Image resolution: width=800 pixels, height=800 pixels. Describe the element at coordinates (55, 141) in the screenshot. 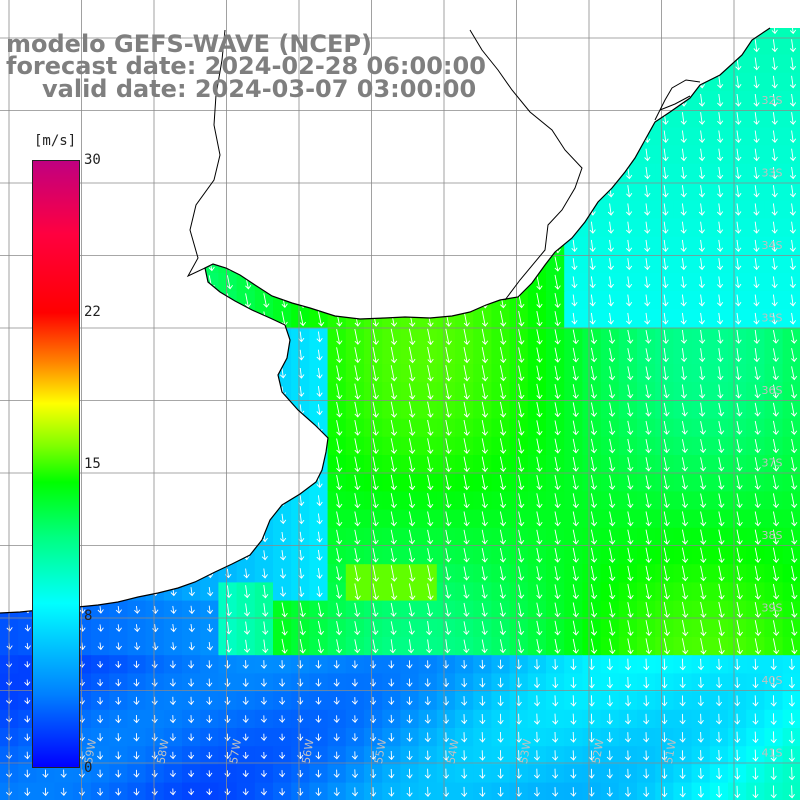

I see `colorbar-unit: [m/s]` at that location.